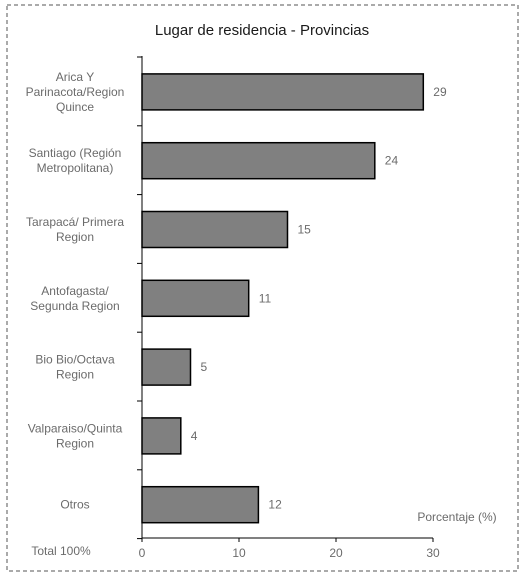 Image resolution: width=525 pixels, height=574 pixels. Describe the element at coordinates (75, 229) in the screenshot. I see `category-label: Tarapacá/ Primera Region` at that location.